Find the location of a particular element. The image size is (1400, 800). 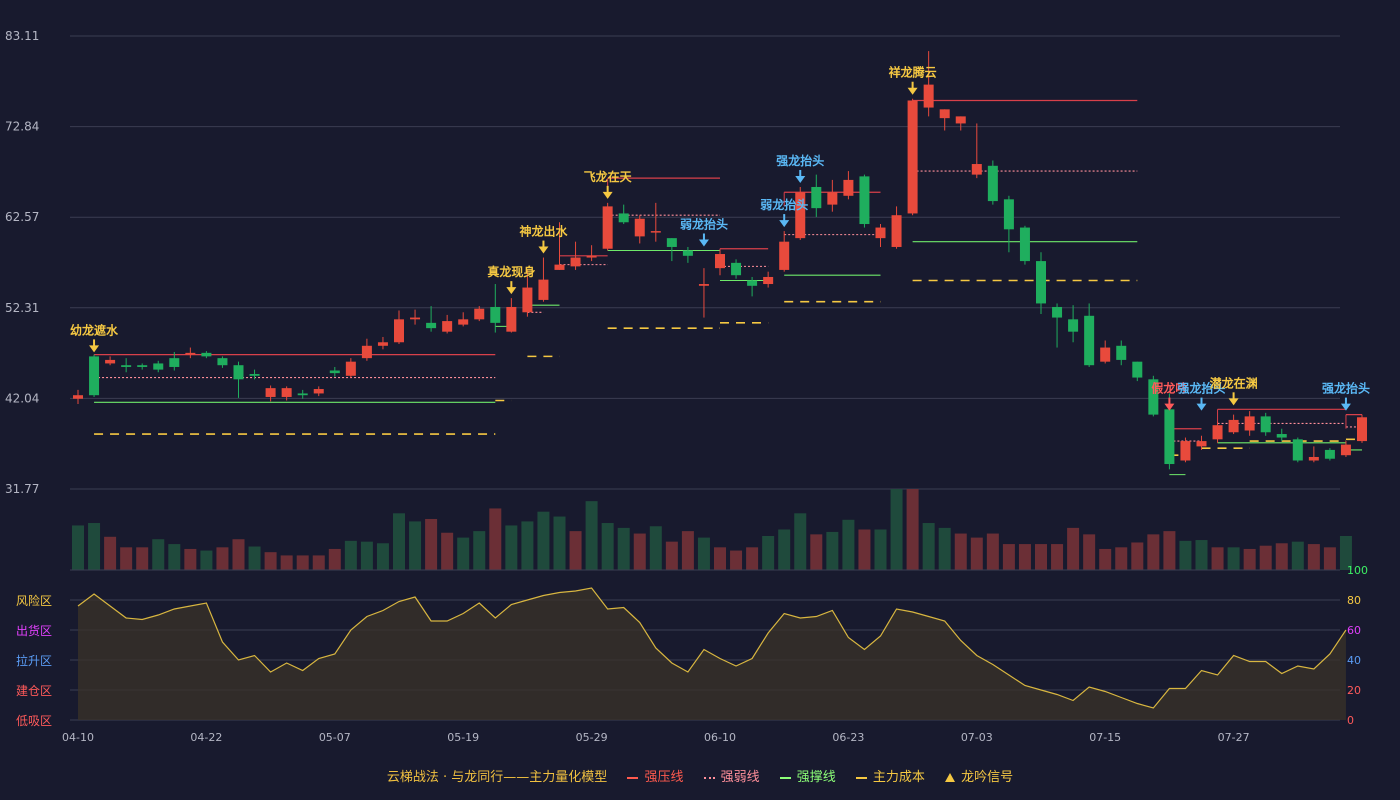

signal-label: 飞龙在天 is located at coordinates (608, 176).